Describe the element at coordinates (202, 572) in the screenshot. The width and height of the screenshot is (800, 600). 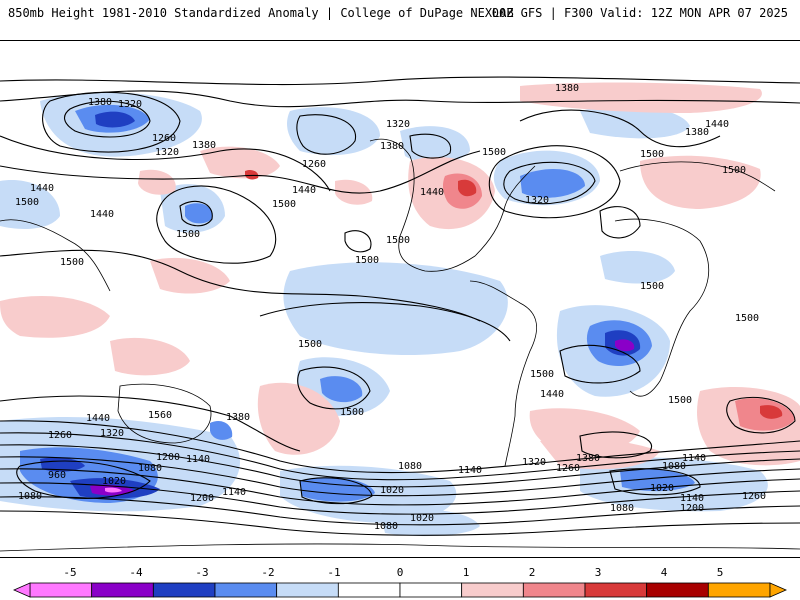
I see `colorbar-tick-label: -3` at that location.